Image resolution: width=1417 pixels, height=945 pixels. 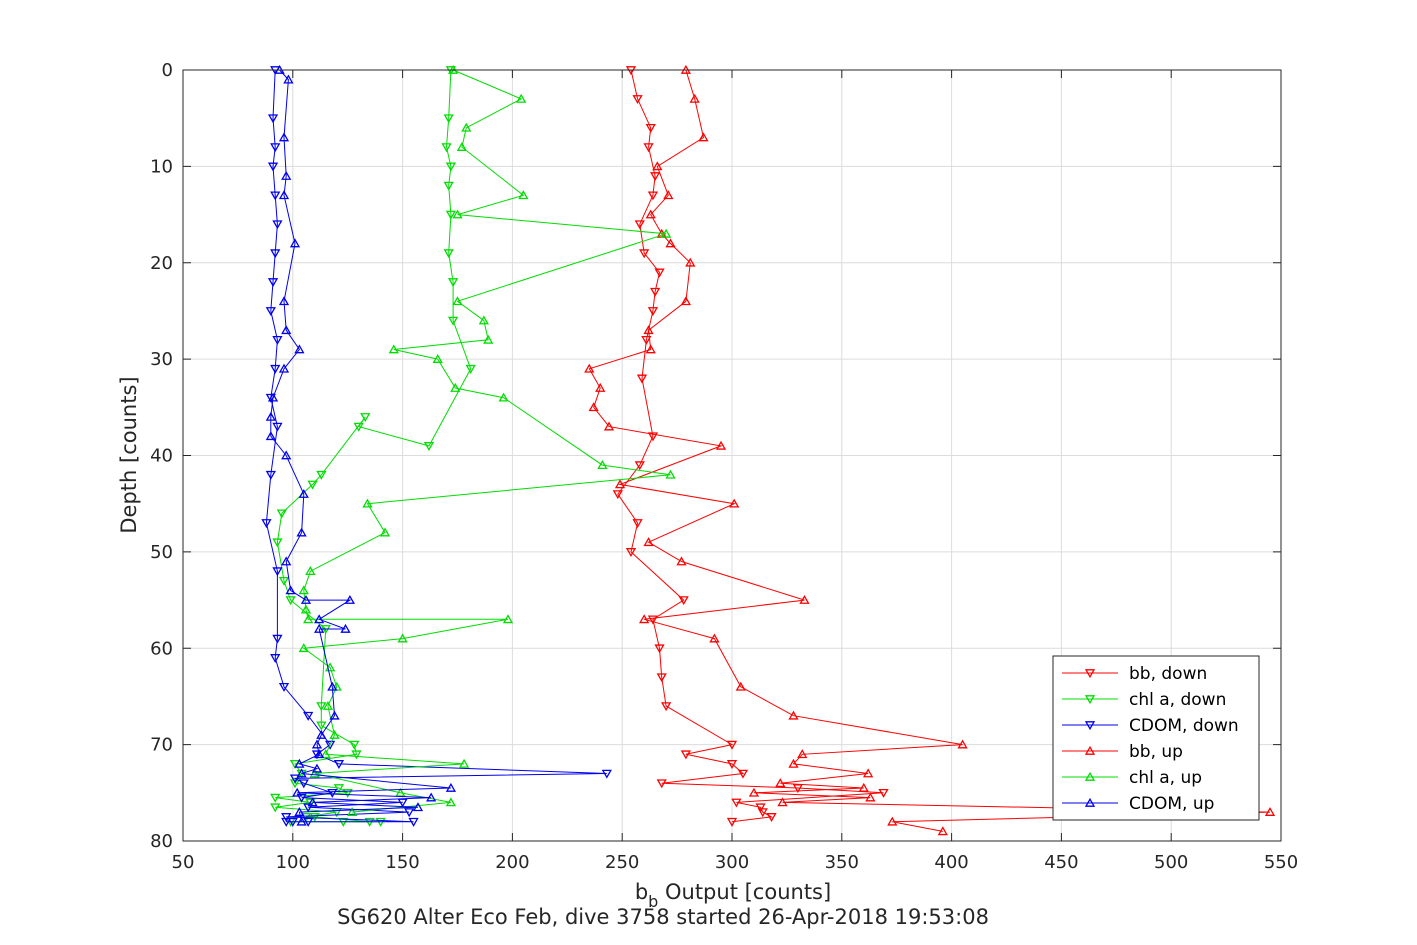 I want to click on y-tick-label: 20, so click(x=161, y=263).